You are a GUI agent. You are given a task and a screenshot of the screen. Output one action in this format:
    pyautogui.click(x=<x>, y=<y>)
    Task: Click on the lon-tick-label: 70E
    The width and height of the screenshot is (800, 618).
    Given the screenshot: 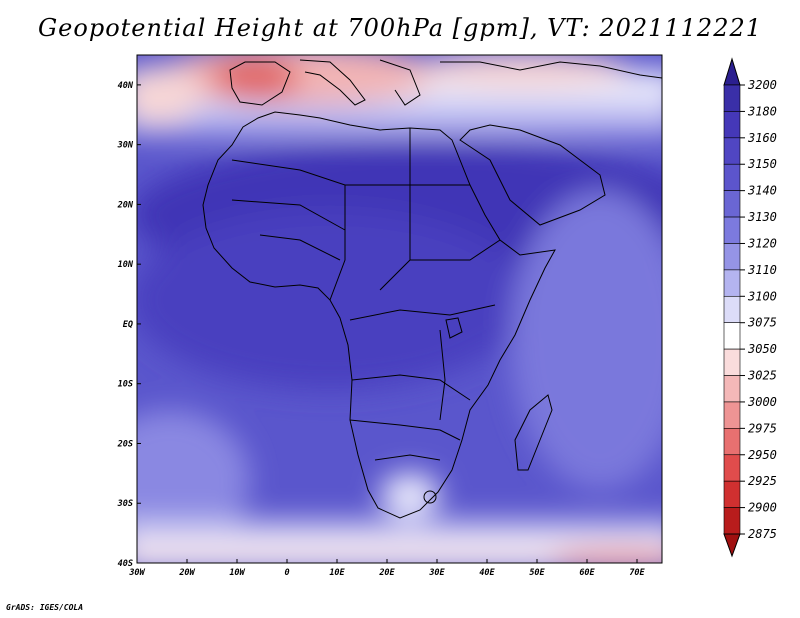 What is the action you would take?
    pyautogui.click(x=637, y=573)
    